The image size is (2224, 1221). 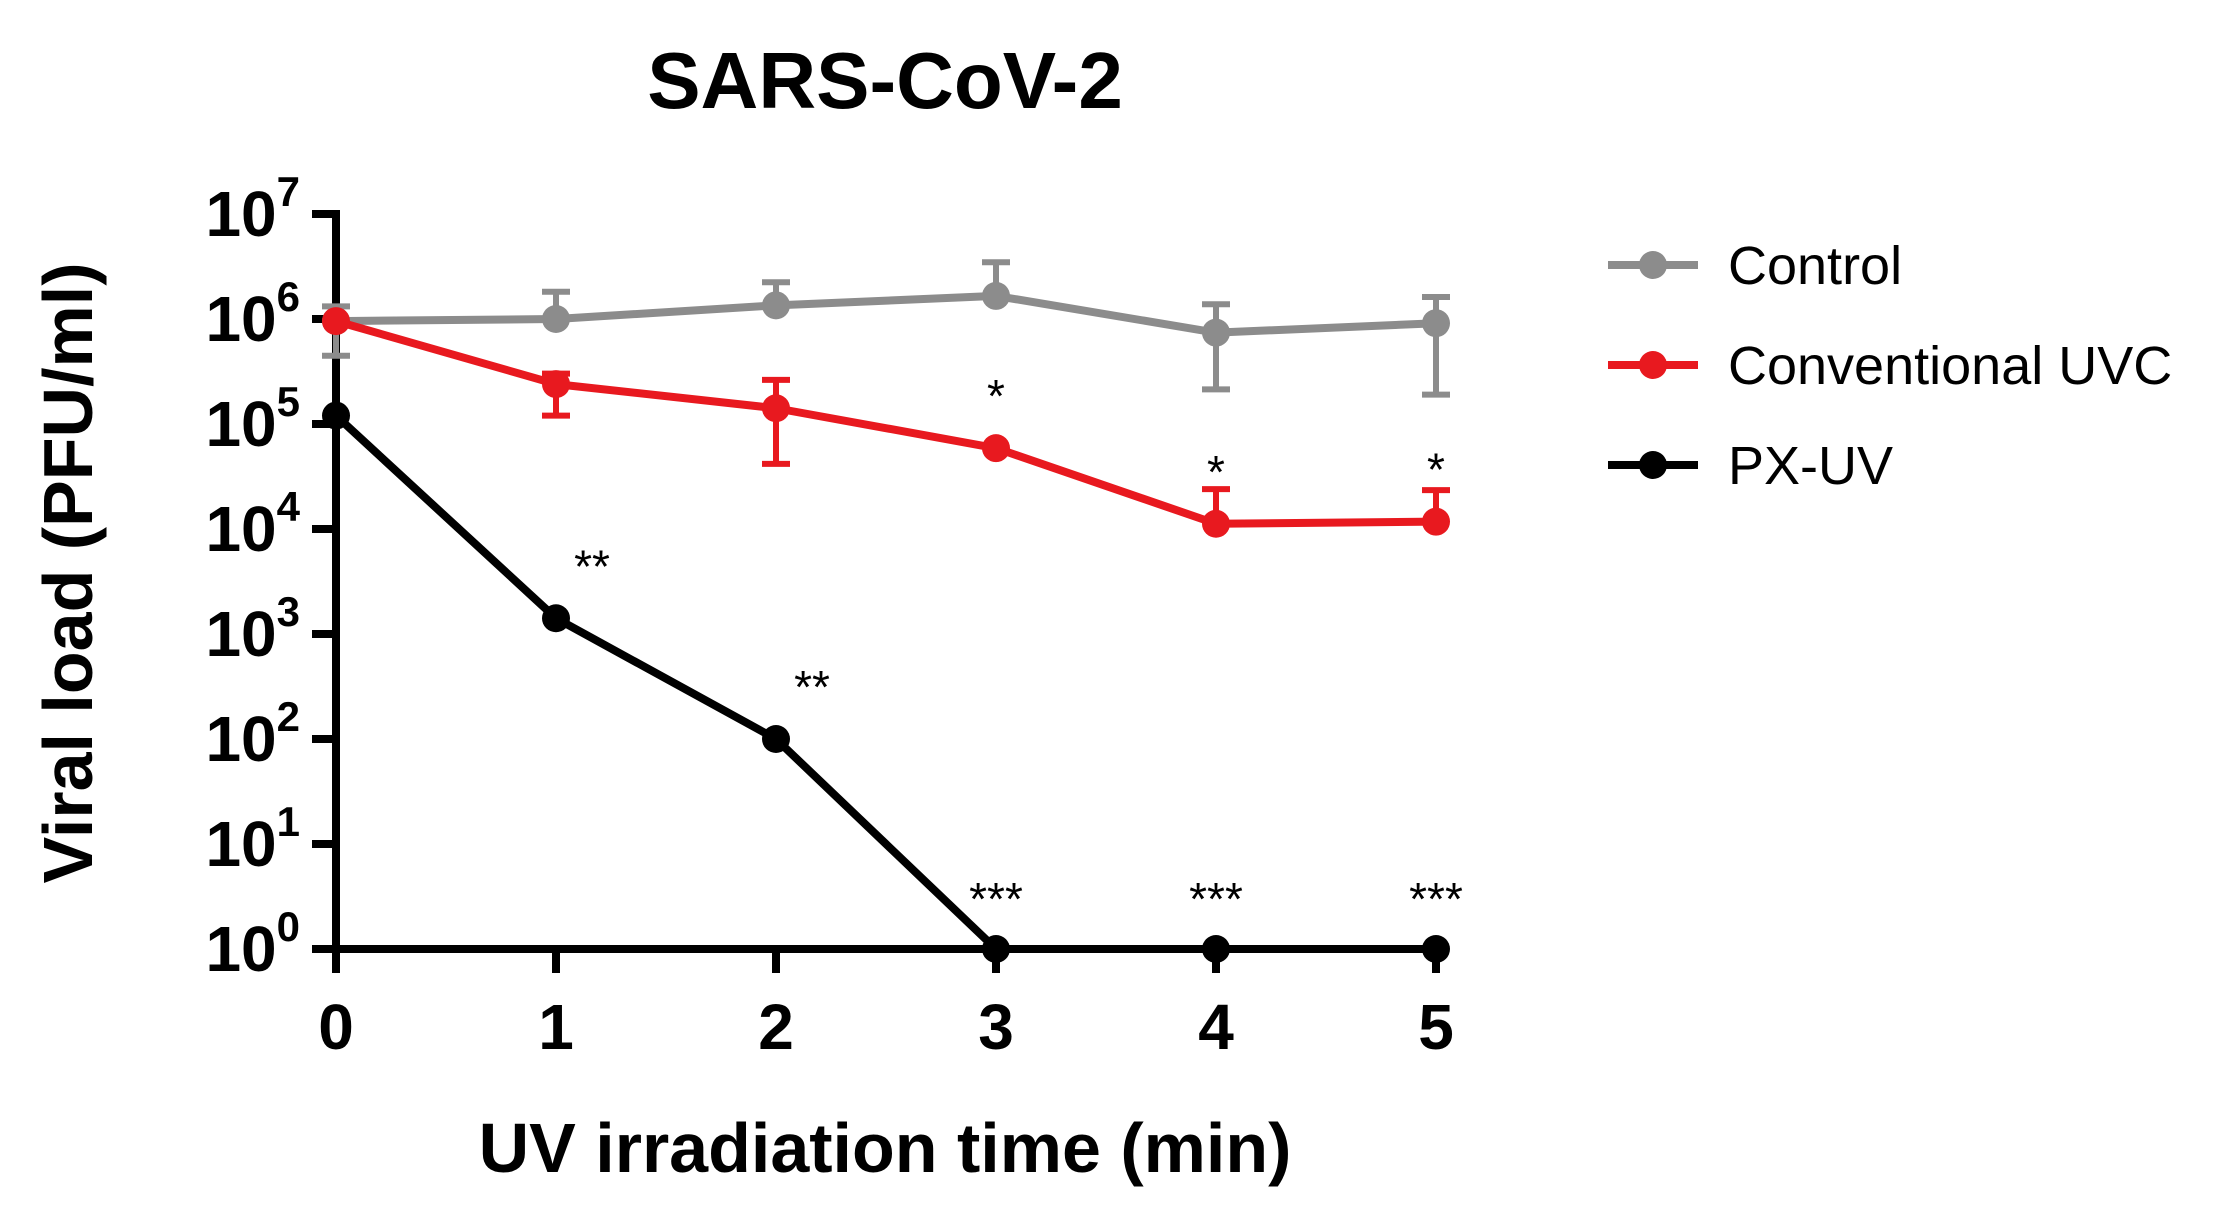 What do you see at coordinates (1950, 366) in the screenshot?
I see `legend-label: Conventional UVC` at bounding box center [1950, 366].